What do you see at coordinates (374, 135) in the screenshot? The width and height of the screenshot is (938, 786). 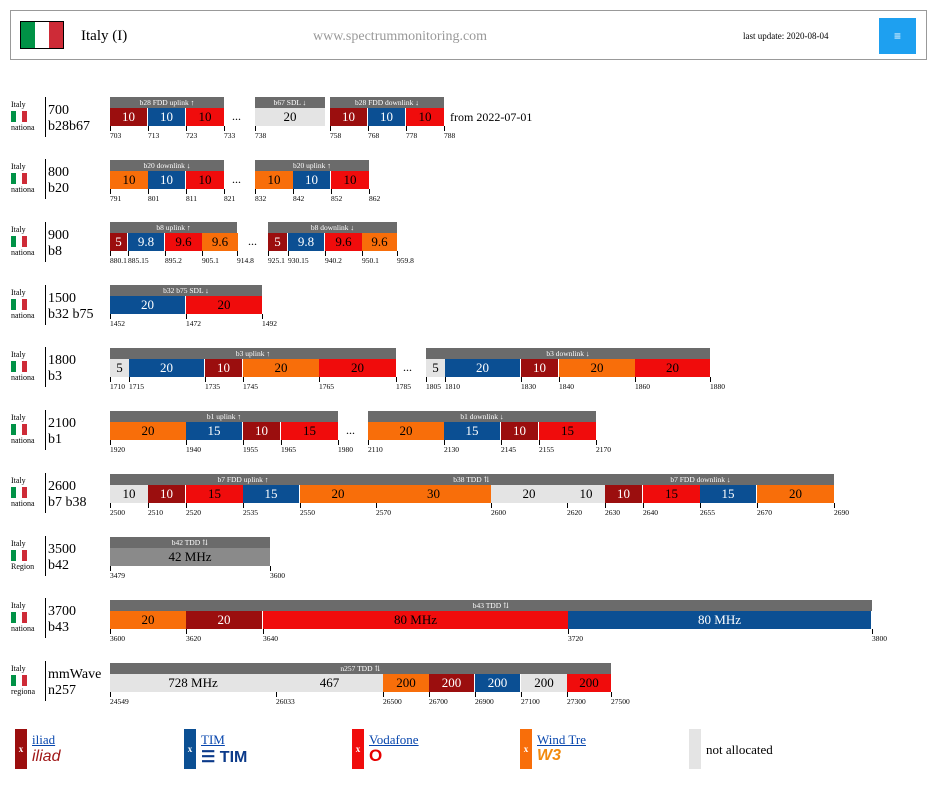 I see `band-700-tick-label: 768` at bounding box center [374, 135].